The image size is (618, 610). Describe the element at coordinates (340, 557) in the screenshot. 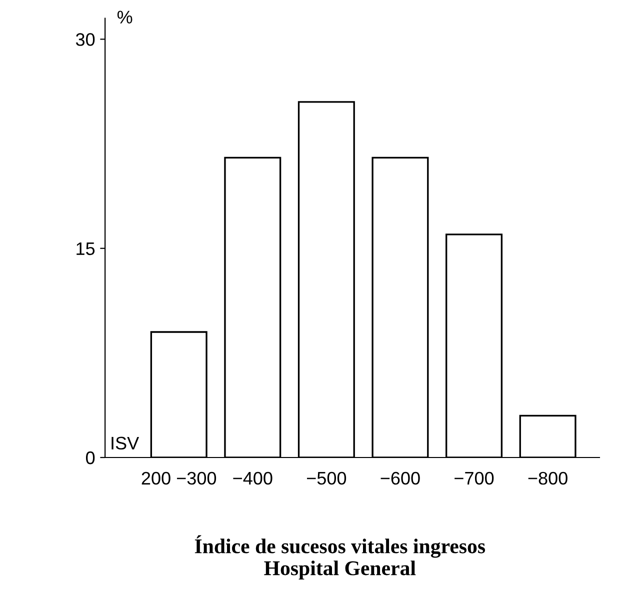

I see `text: Índice de sucesos vitales ingresos Hospital General` at that location.